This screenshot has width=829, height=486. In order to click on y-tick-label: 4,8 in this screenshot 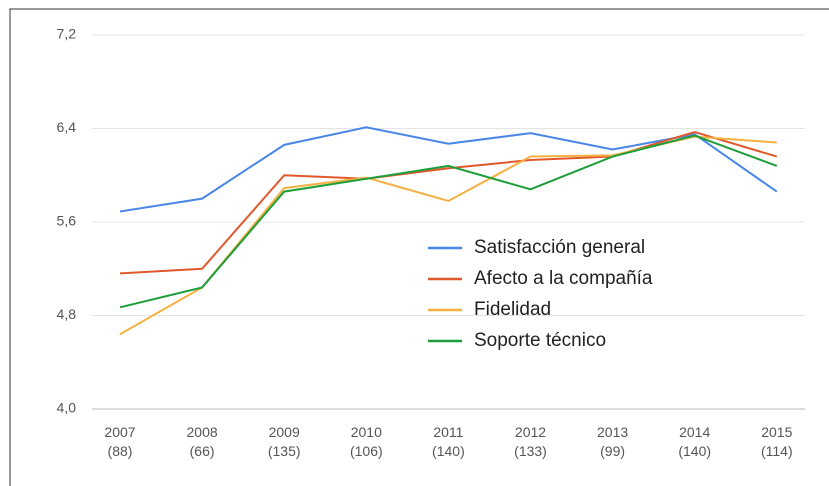, I will do `click(67, 314)`.